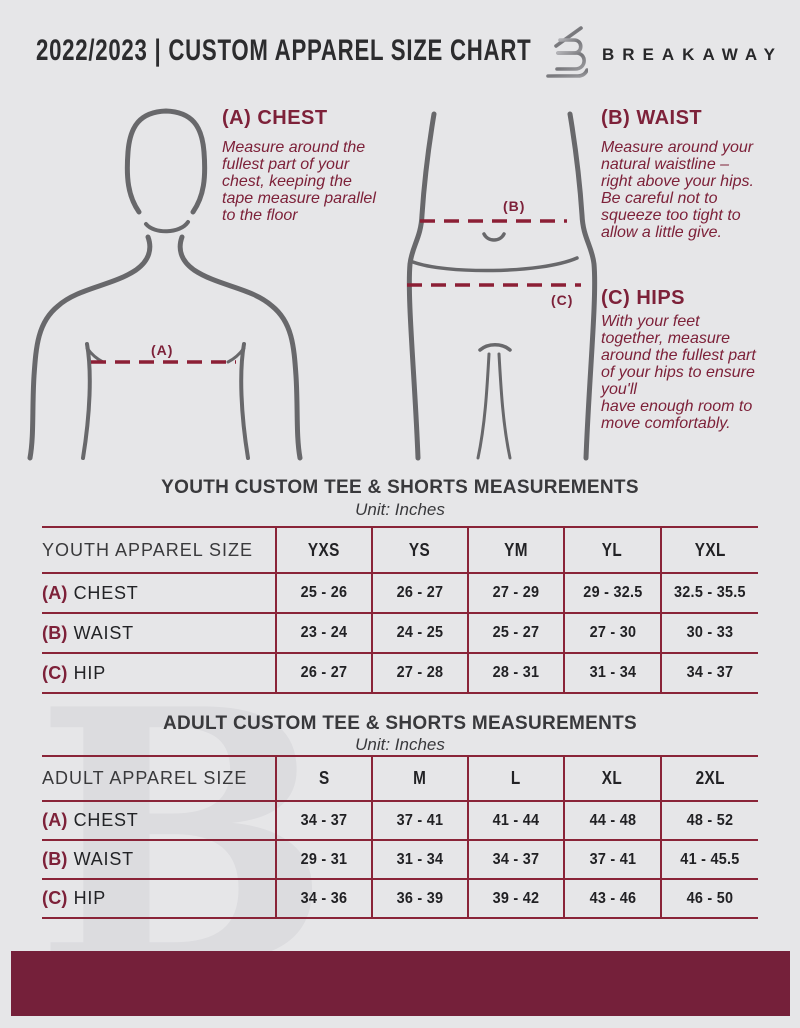 The height and width of the screenshot is (1028, 800). I want to click on measure-value: 29 - 31, so click(323, 859).